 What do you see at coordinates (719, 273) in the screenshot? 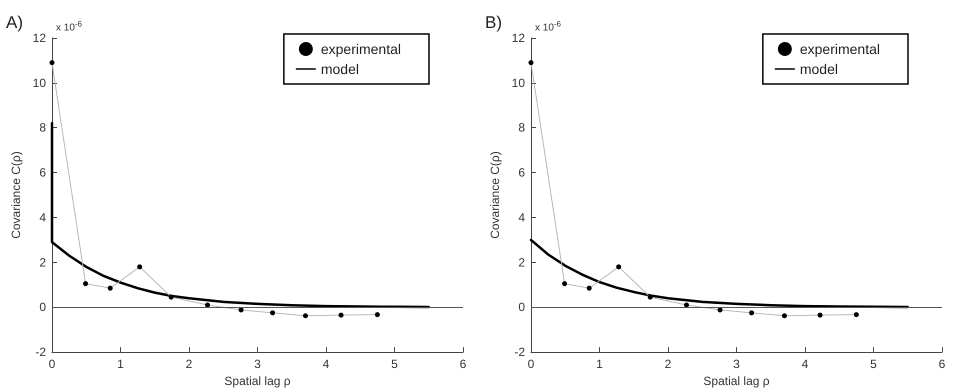
I see `line-series` at bounding box center [719, 273].